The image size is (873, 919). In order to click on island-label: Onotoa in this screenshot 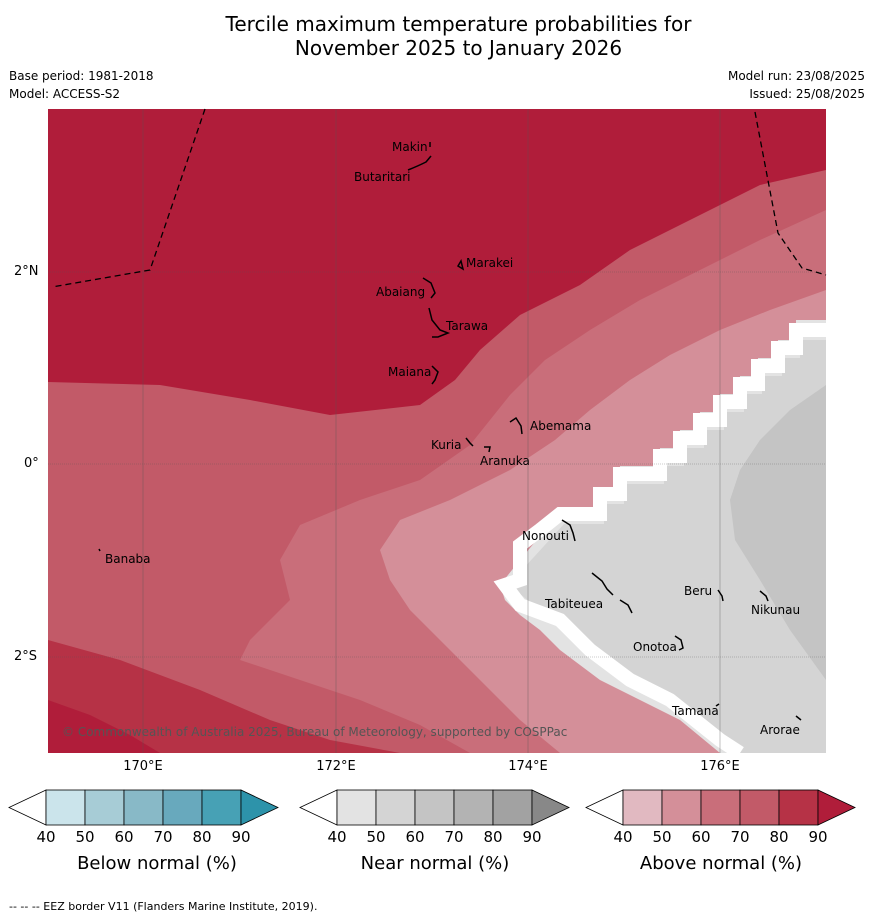, I will do `click(655, 647)`.